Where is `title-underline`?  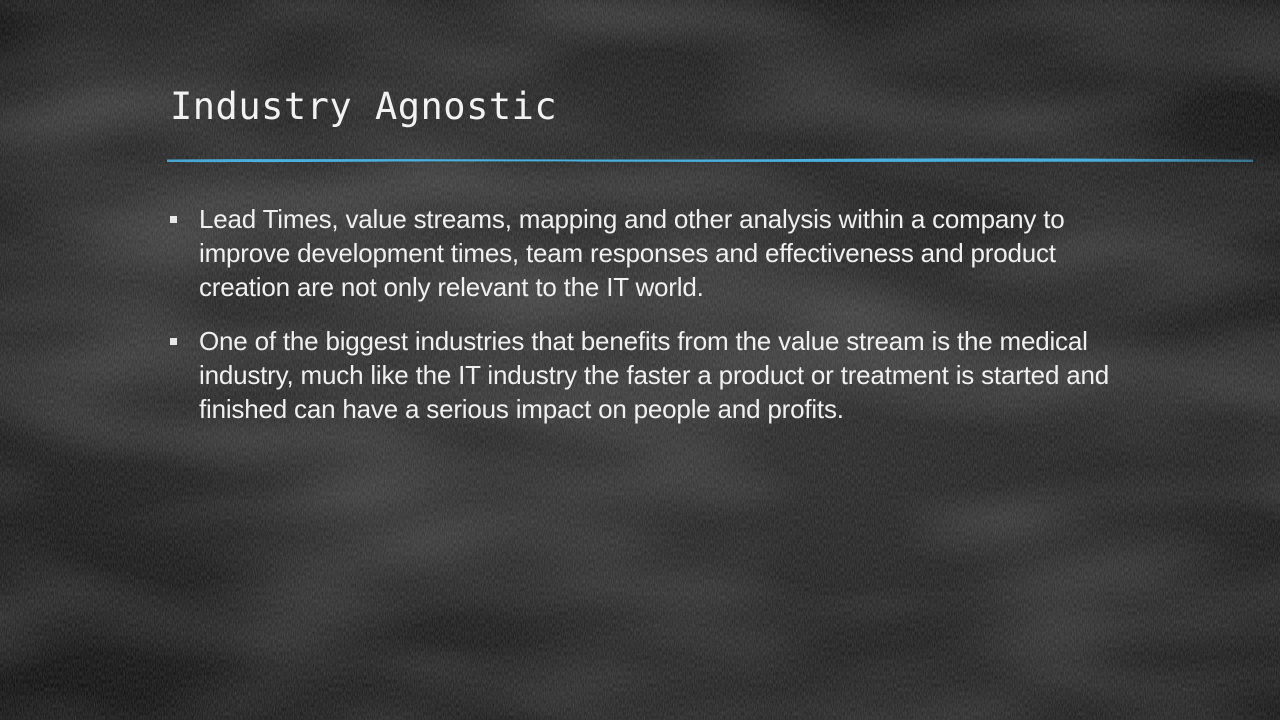
title-underline is located at coordinates (710, 160).